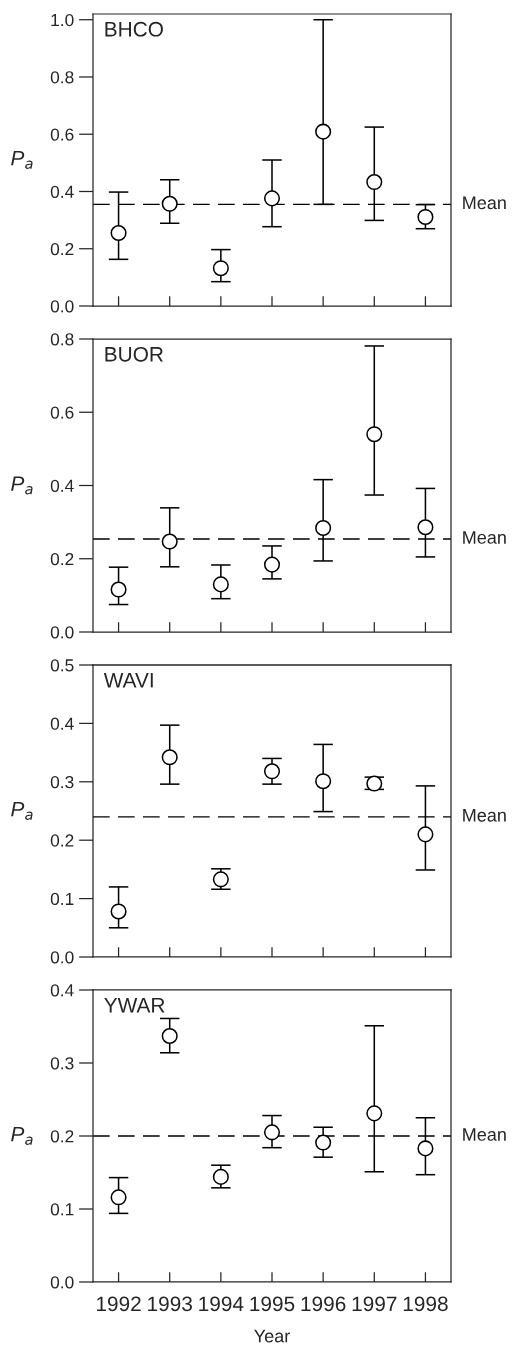 Image resolution: width=517 pixels, height=1345 pixels. What do you see at coordinates (272, 1304) in the screenshot?
I see `x-tick-label: 1995` at bounding box center [272, 1304].